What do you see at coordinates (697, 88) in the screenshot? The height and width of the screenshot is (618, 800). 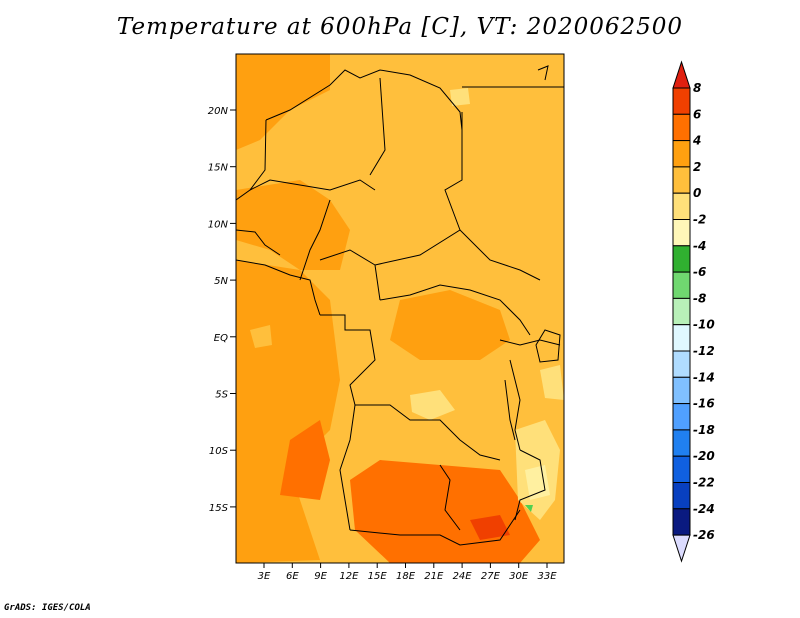 I see `colorbar-level-label: 8` at bounding box center [697, 88].